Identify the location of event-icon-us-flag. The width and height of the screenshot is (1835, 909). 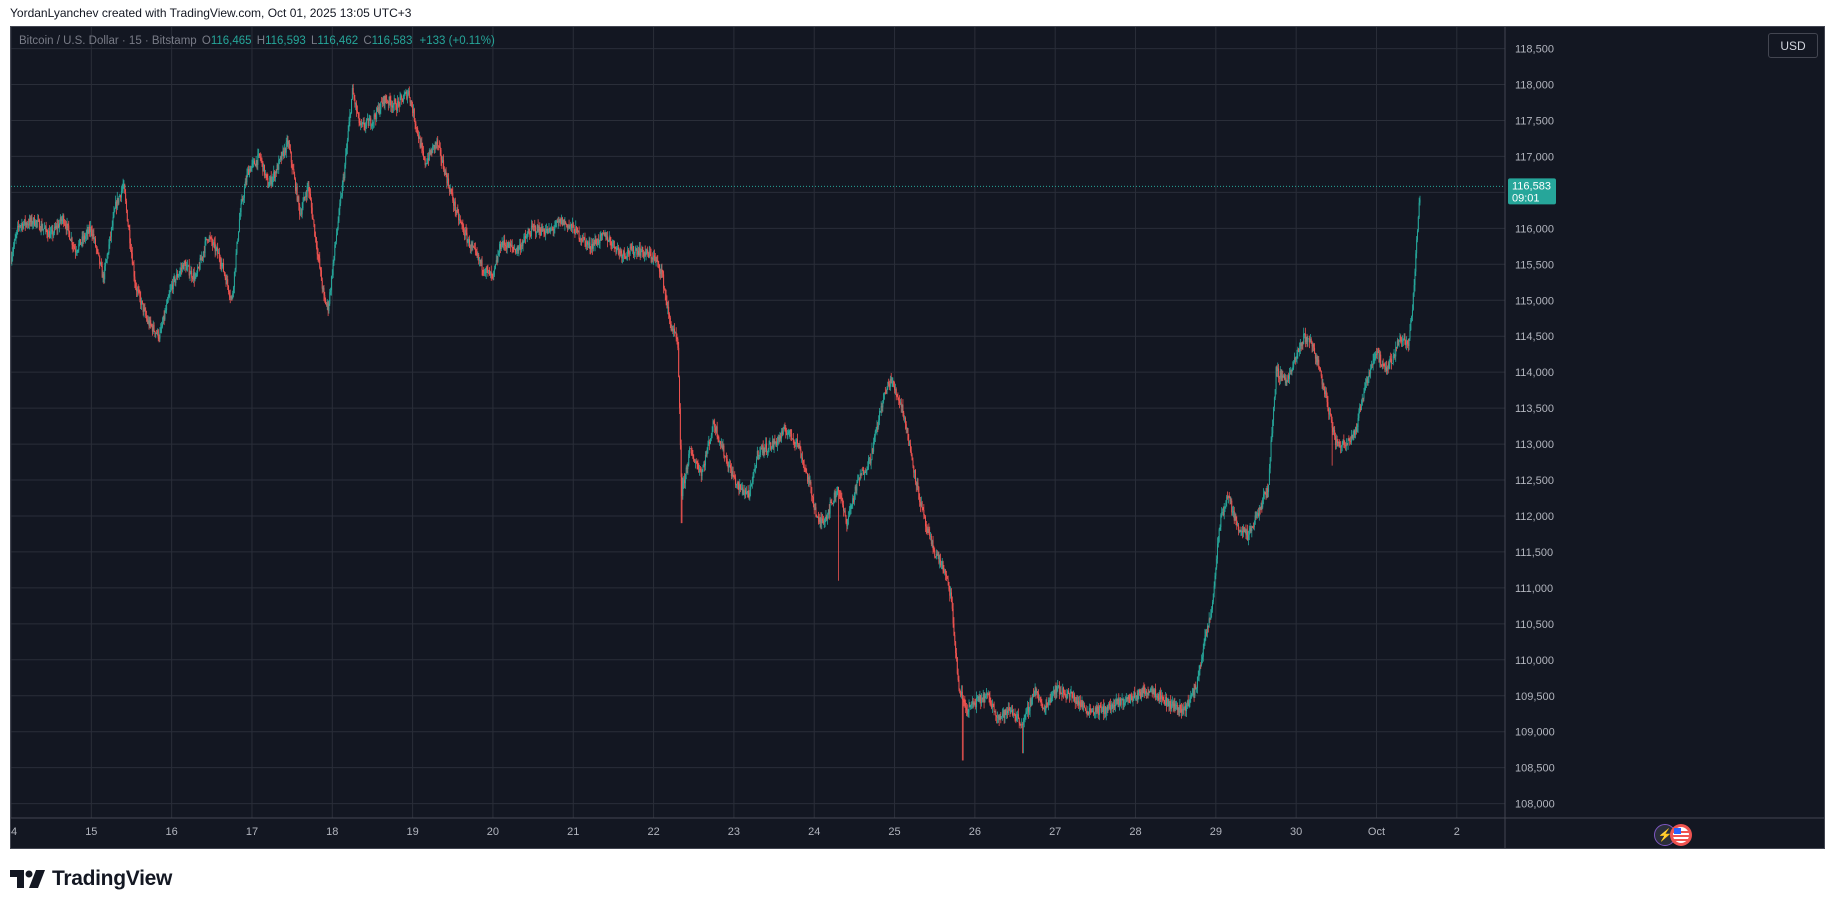
(1681, 835).